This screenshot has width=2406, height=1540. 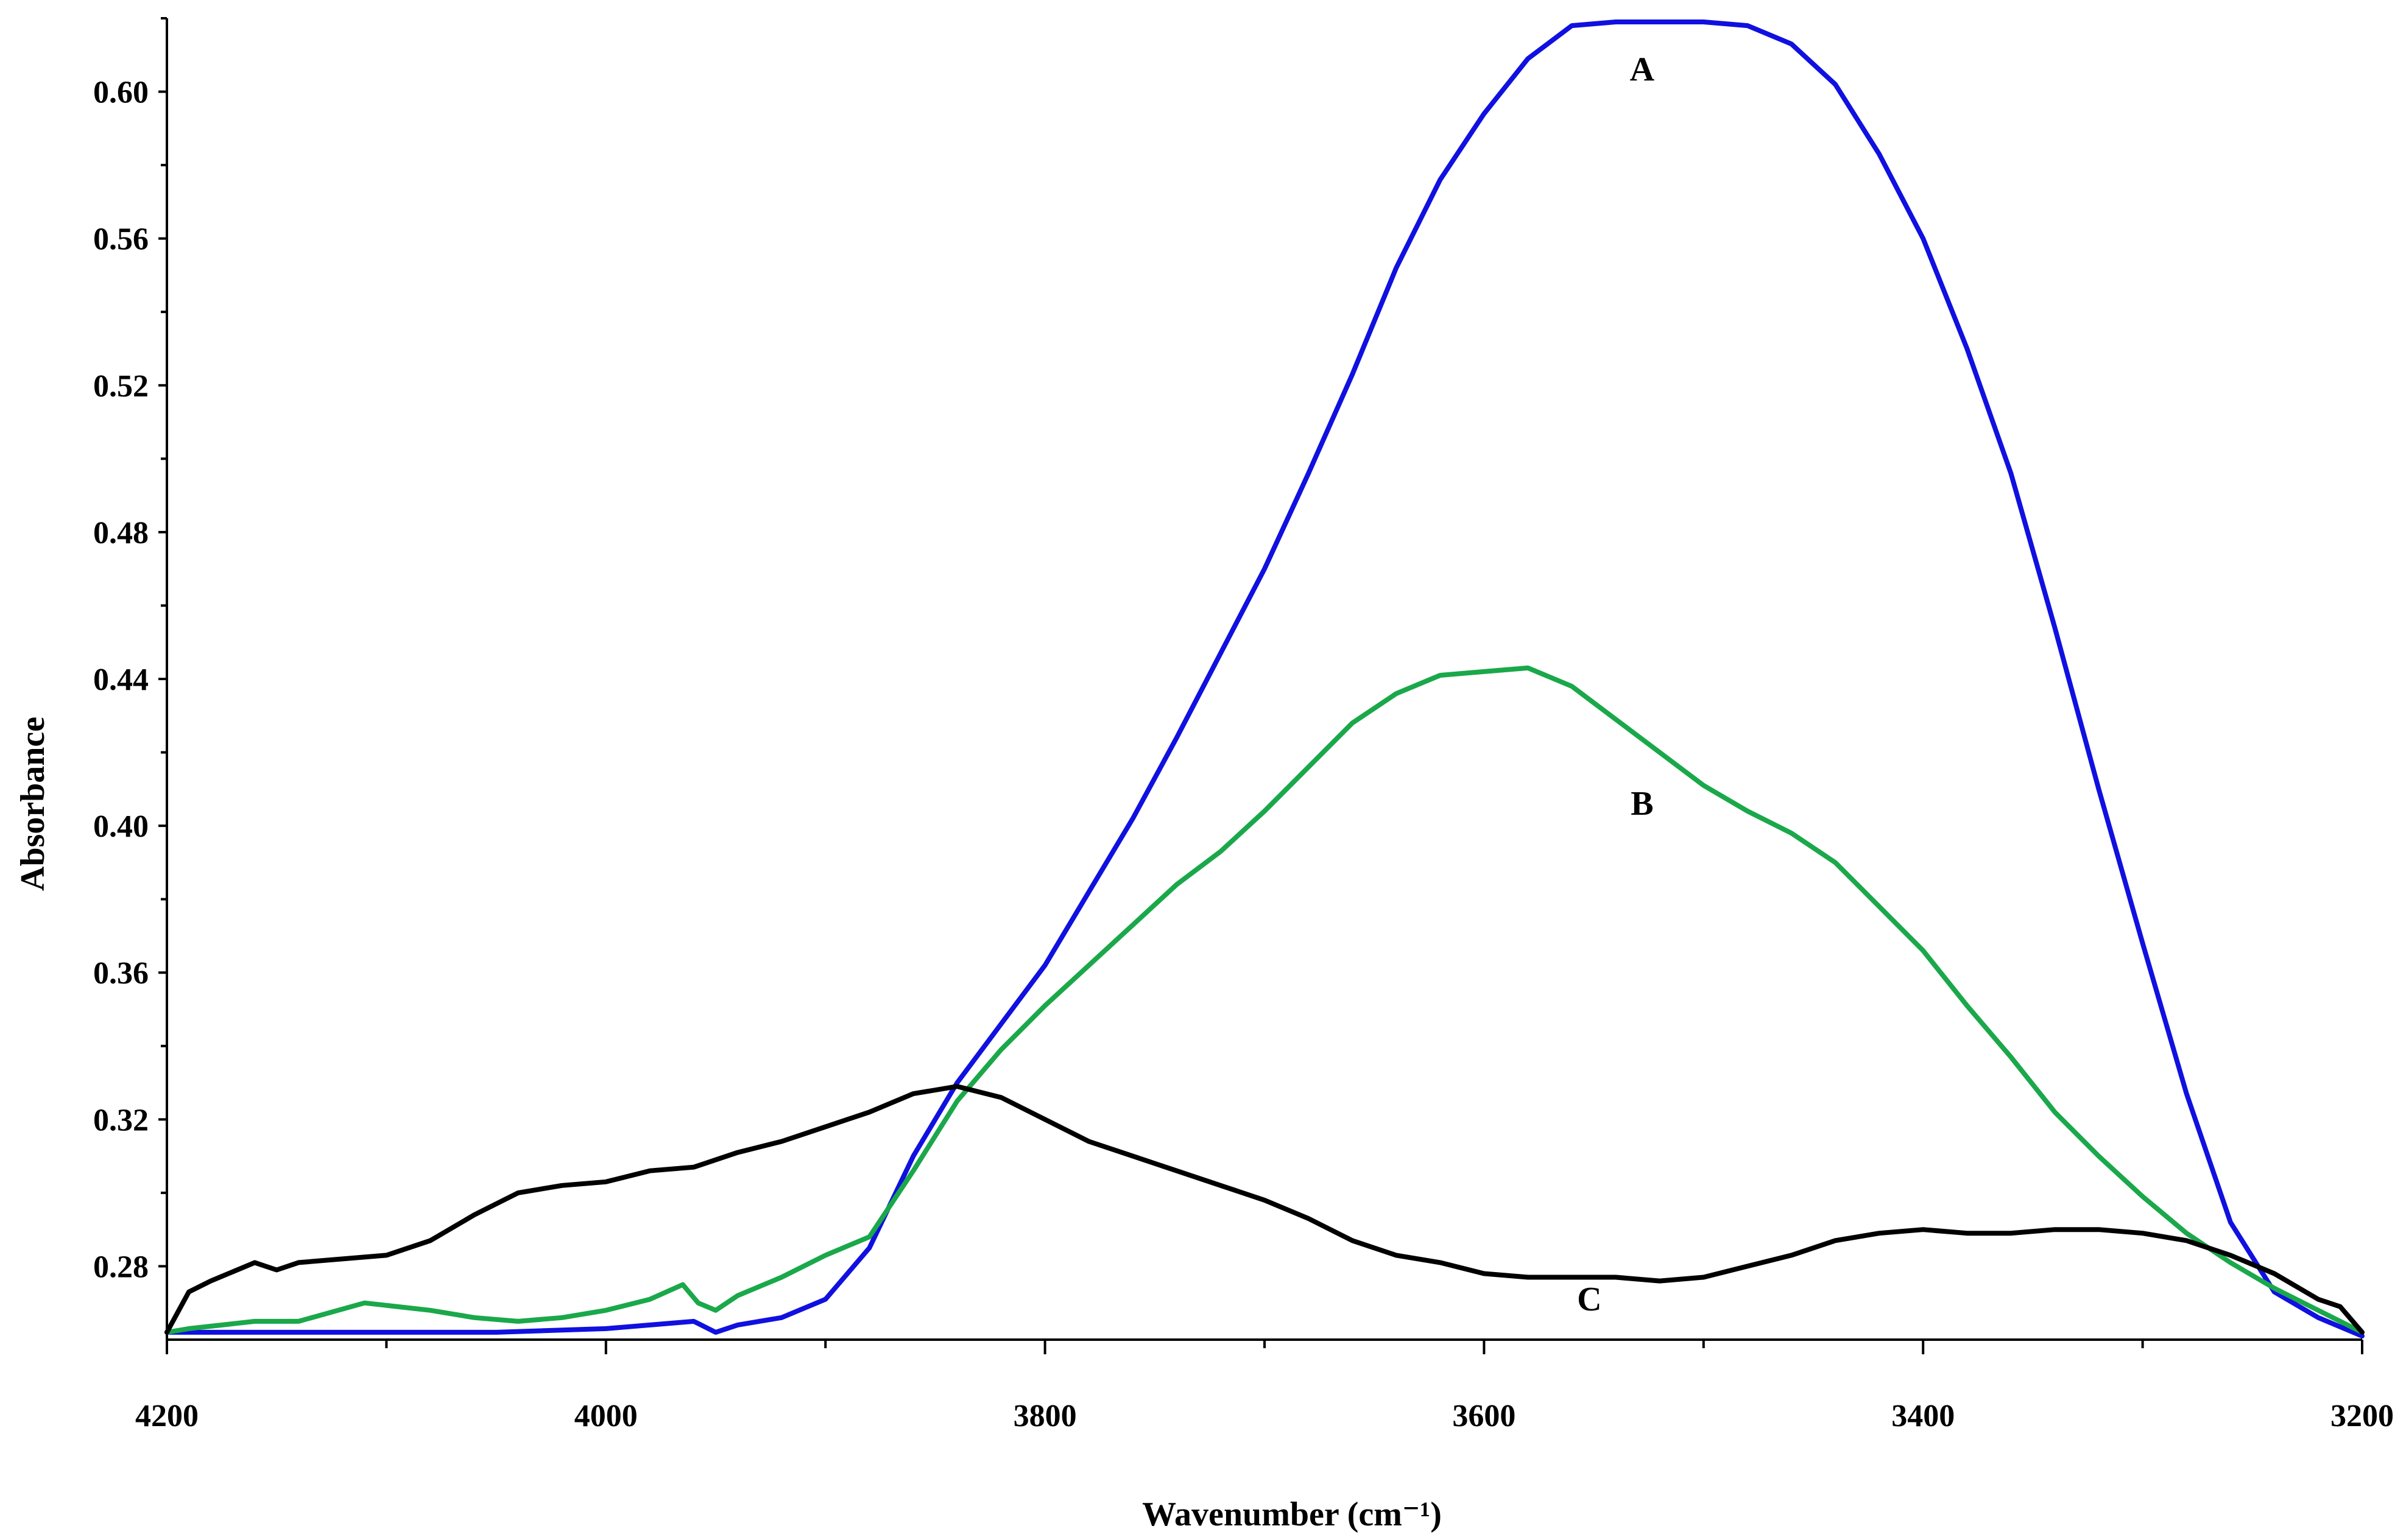 What do you see at coordinates (1642, 804) in the screenshot?
I see `curve-label-b: B` at bounding box center [1642, 804].